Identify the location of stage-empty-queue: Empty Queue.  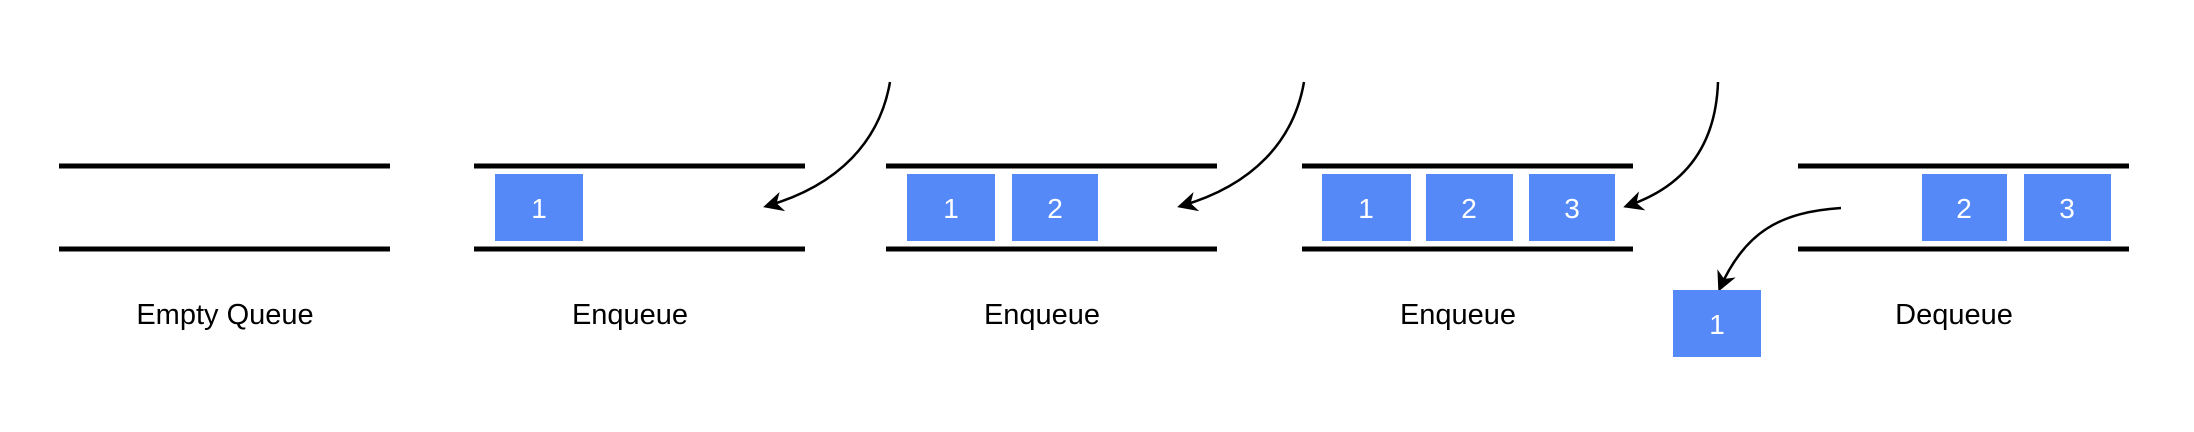
(224, 247).